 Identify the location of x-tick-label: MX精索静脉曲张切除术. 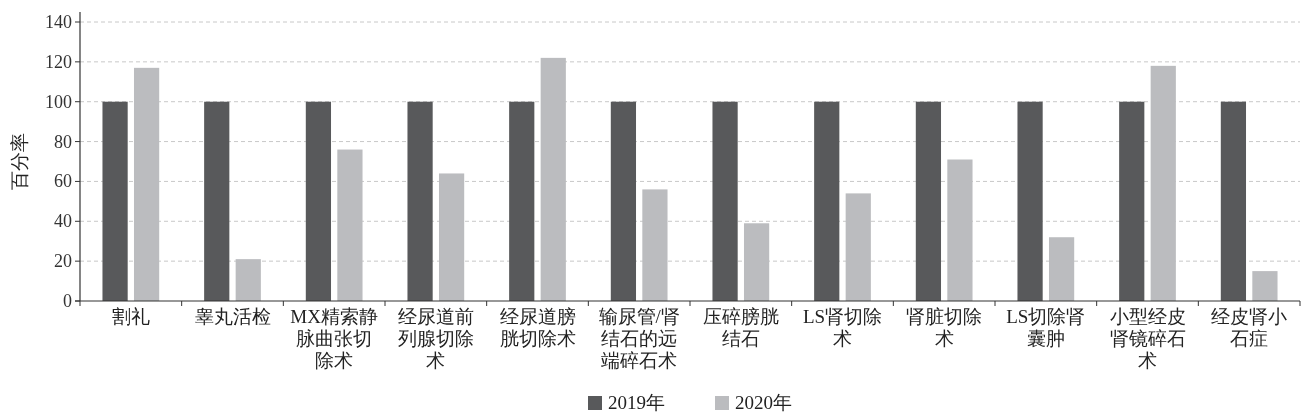
(334, 338).